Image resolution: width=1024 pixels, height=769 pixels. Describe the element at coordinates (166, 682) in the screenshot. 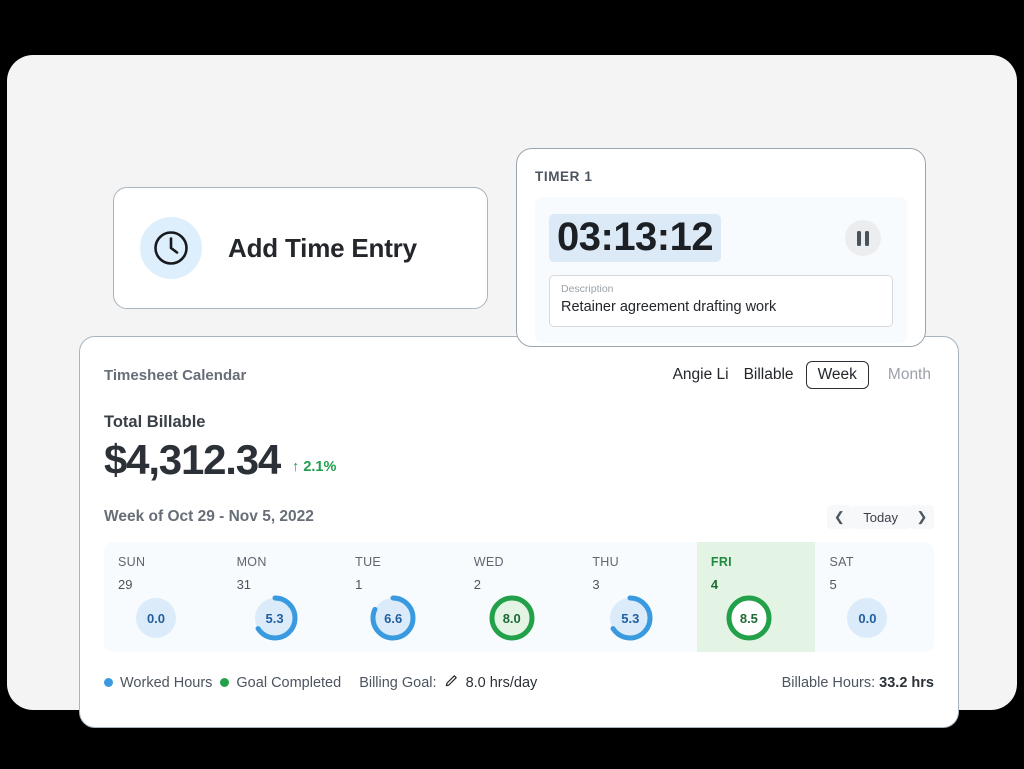

I see `legend-worked-hours-label: Worked Hours` at that location.